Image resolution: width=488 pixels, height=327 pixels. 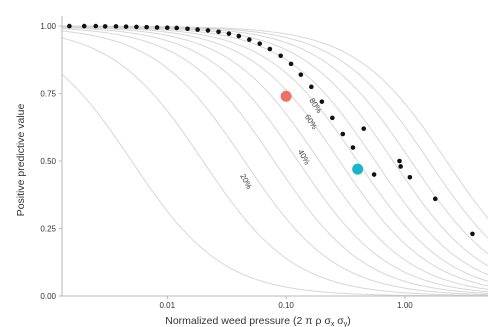 I want to click on x-tick-label: 0.01, so click(x=167, y=305).